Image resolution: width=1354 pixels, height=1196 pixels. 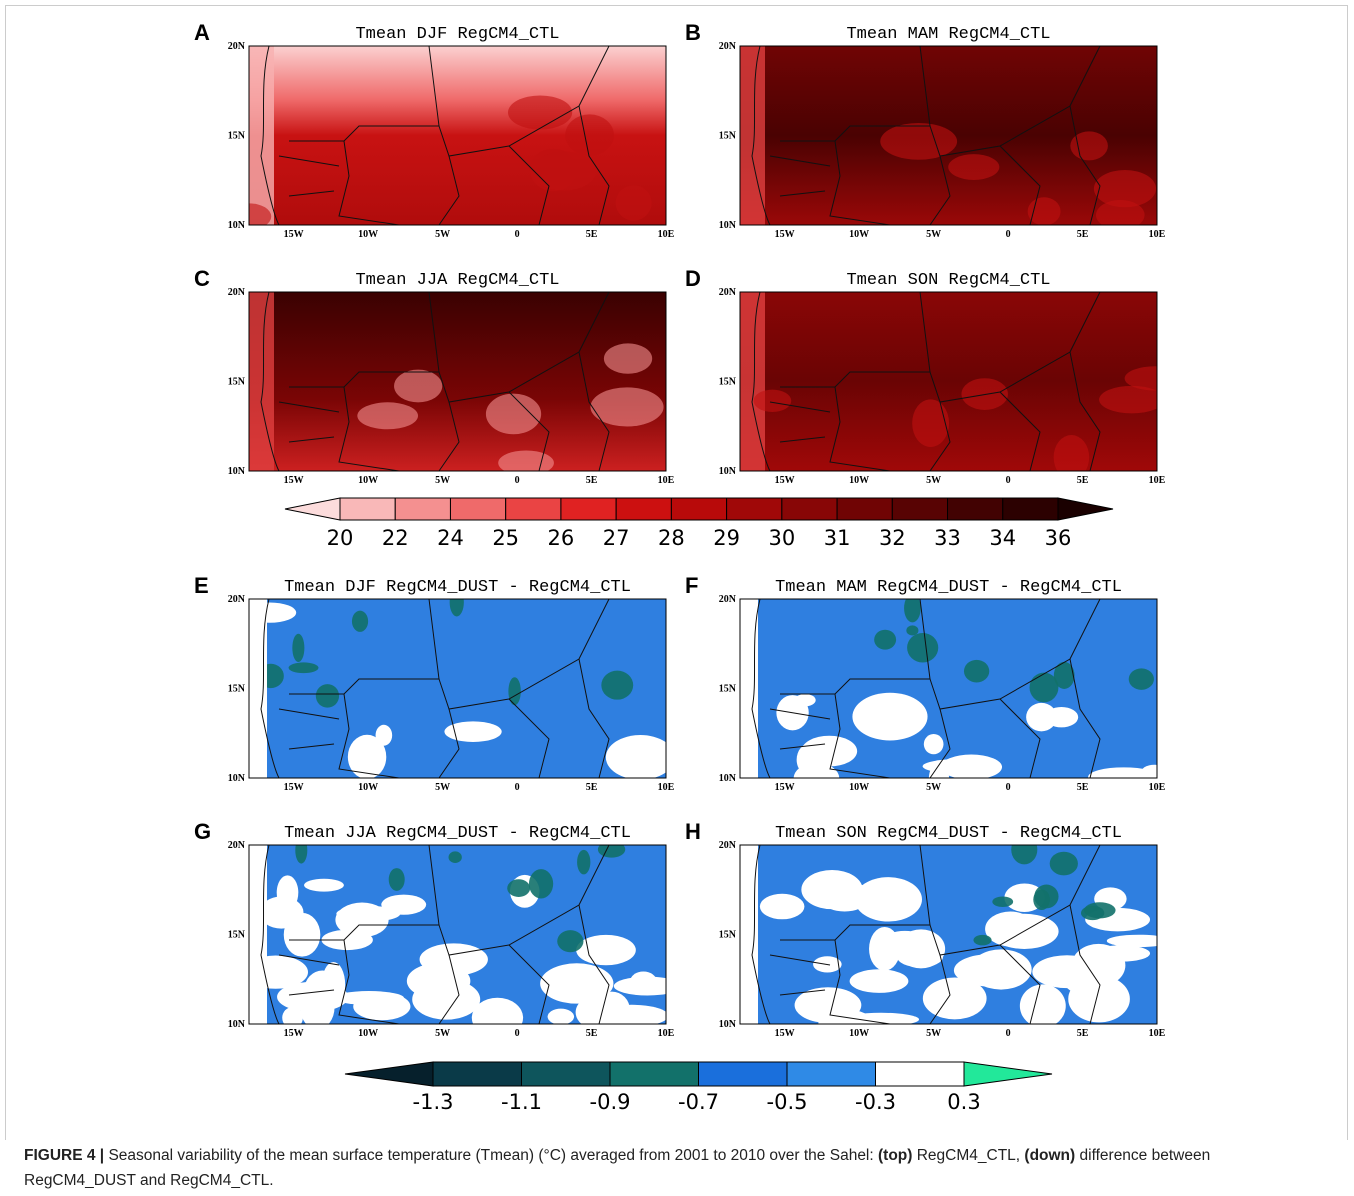 I want to click on lon-label: 15W, so click(x=294, y=234).